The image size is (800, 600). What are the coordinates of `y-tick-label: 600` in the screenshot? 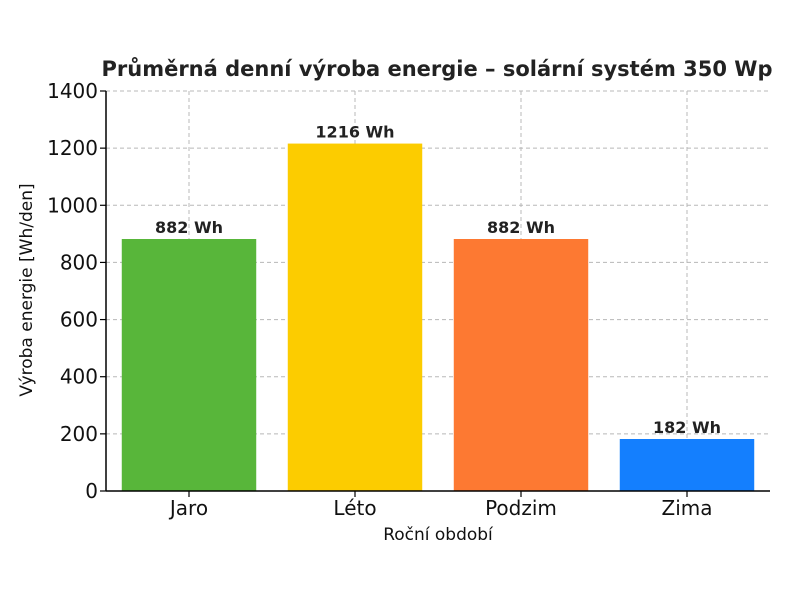 It's located at (79, 320).